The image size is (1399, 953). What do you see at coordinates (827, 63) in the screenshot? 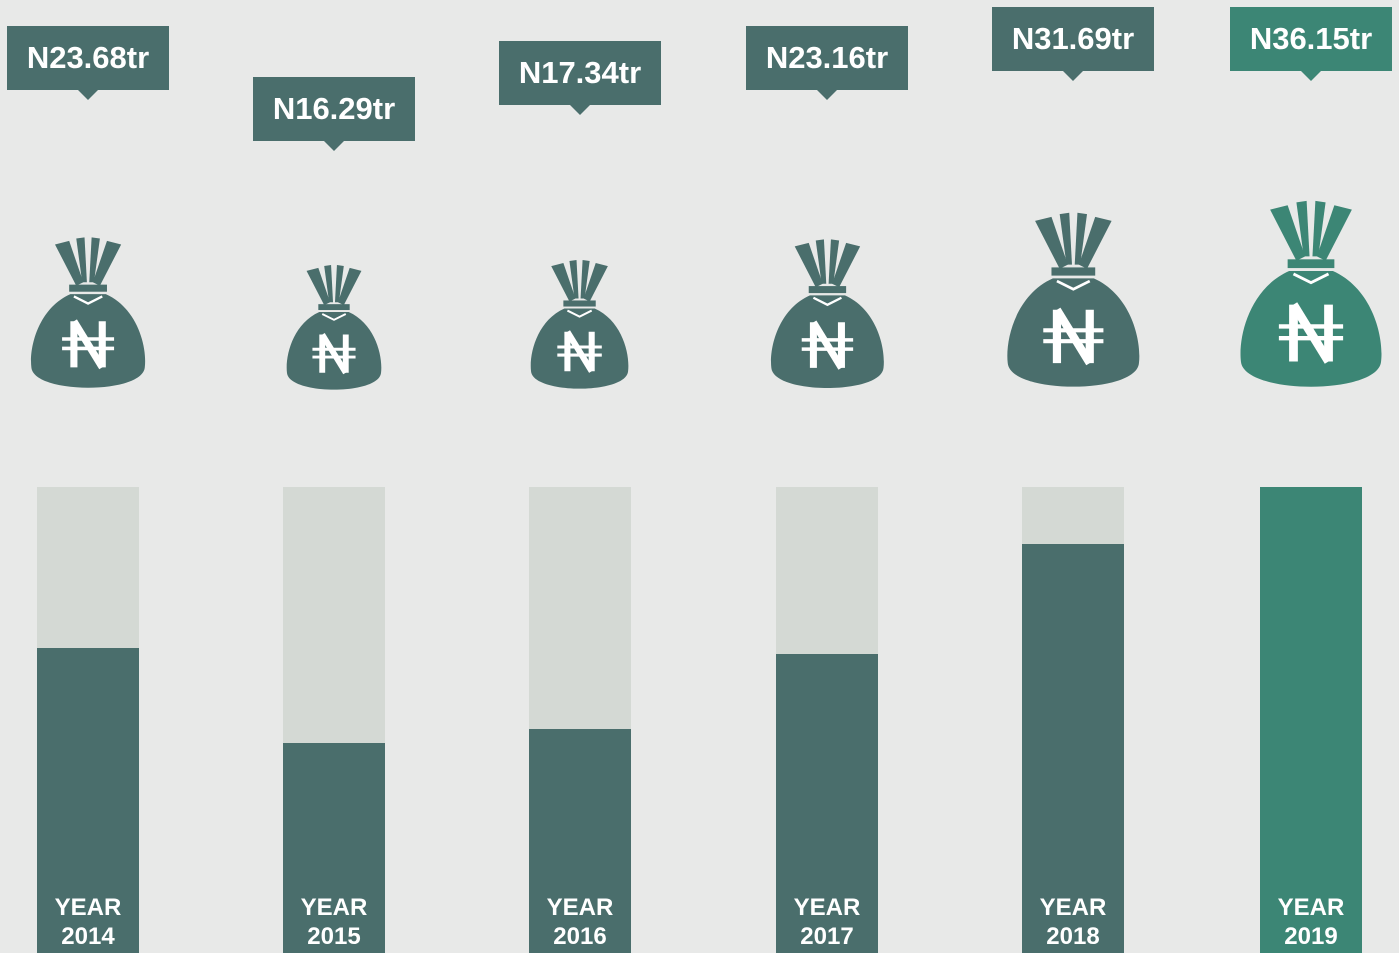
I see `value-label: N23.16tr` at bounding box center [827, 63].